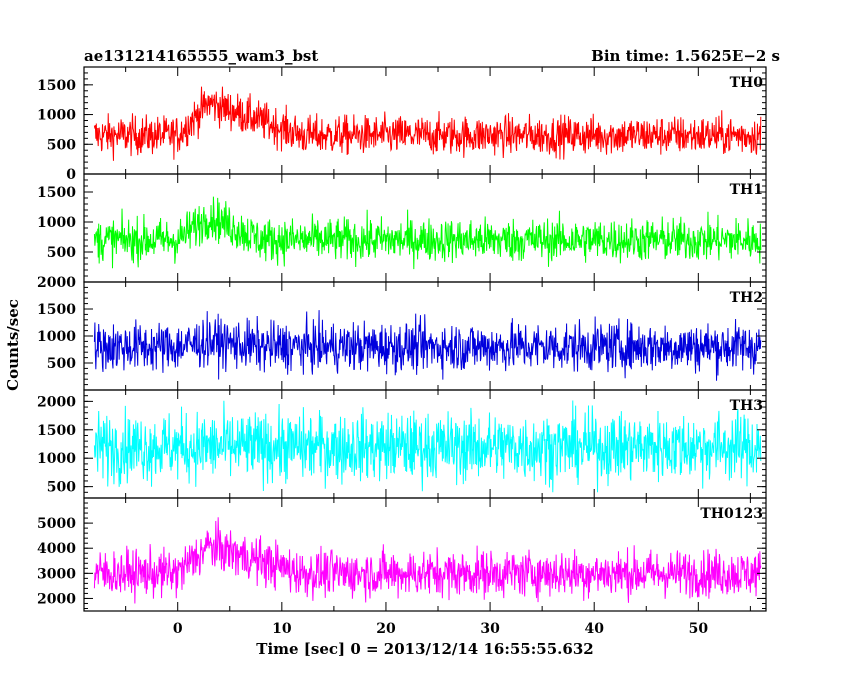 Image resolution: width=850 pixels, height=680 pixels. What do you see at coordinates (56, 574) in the screenshot?
I see `y-tick-label: 3000` at bounding box center [56, 574].